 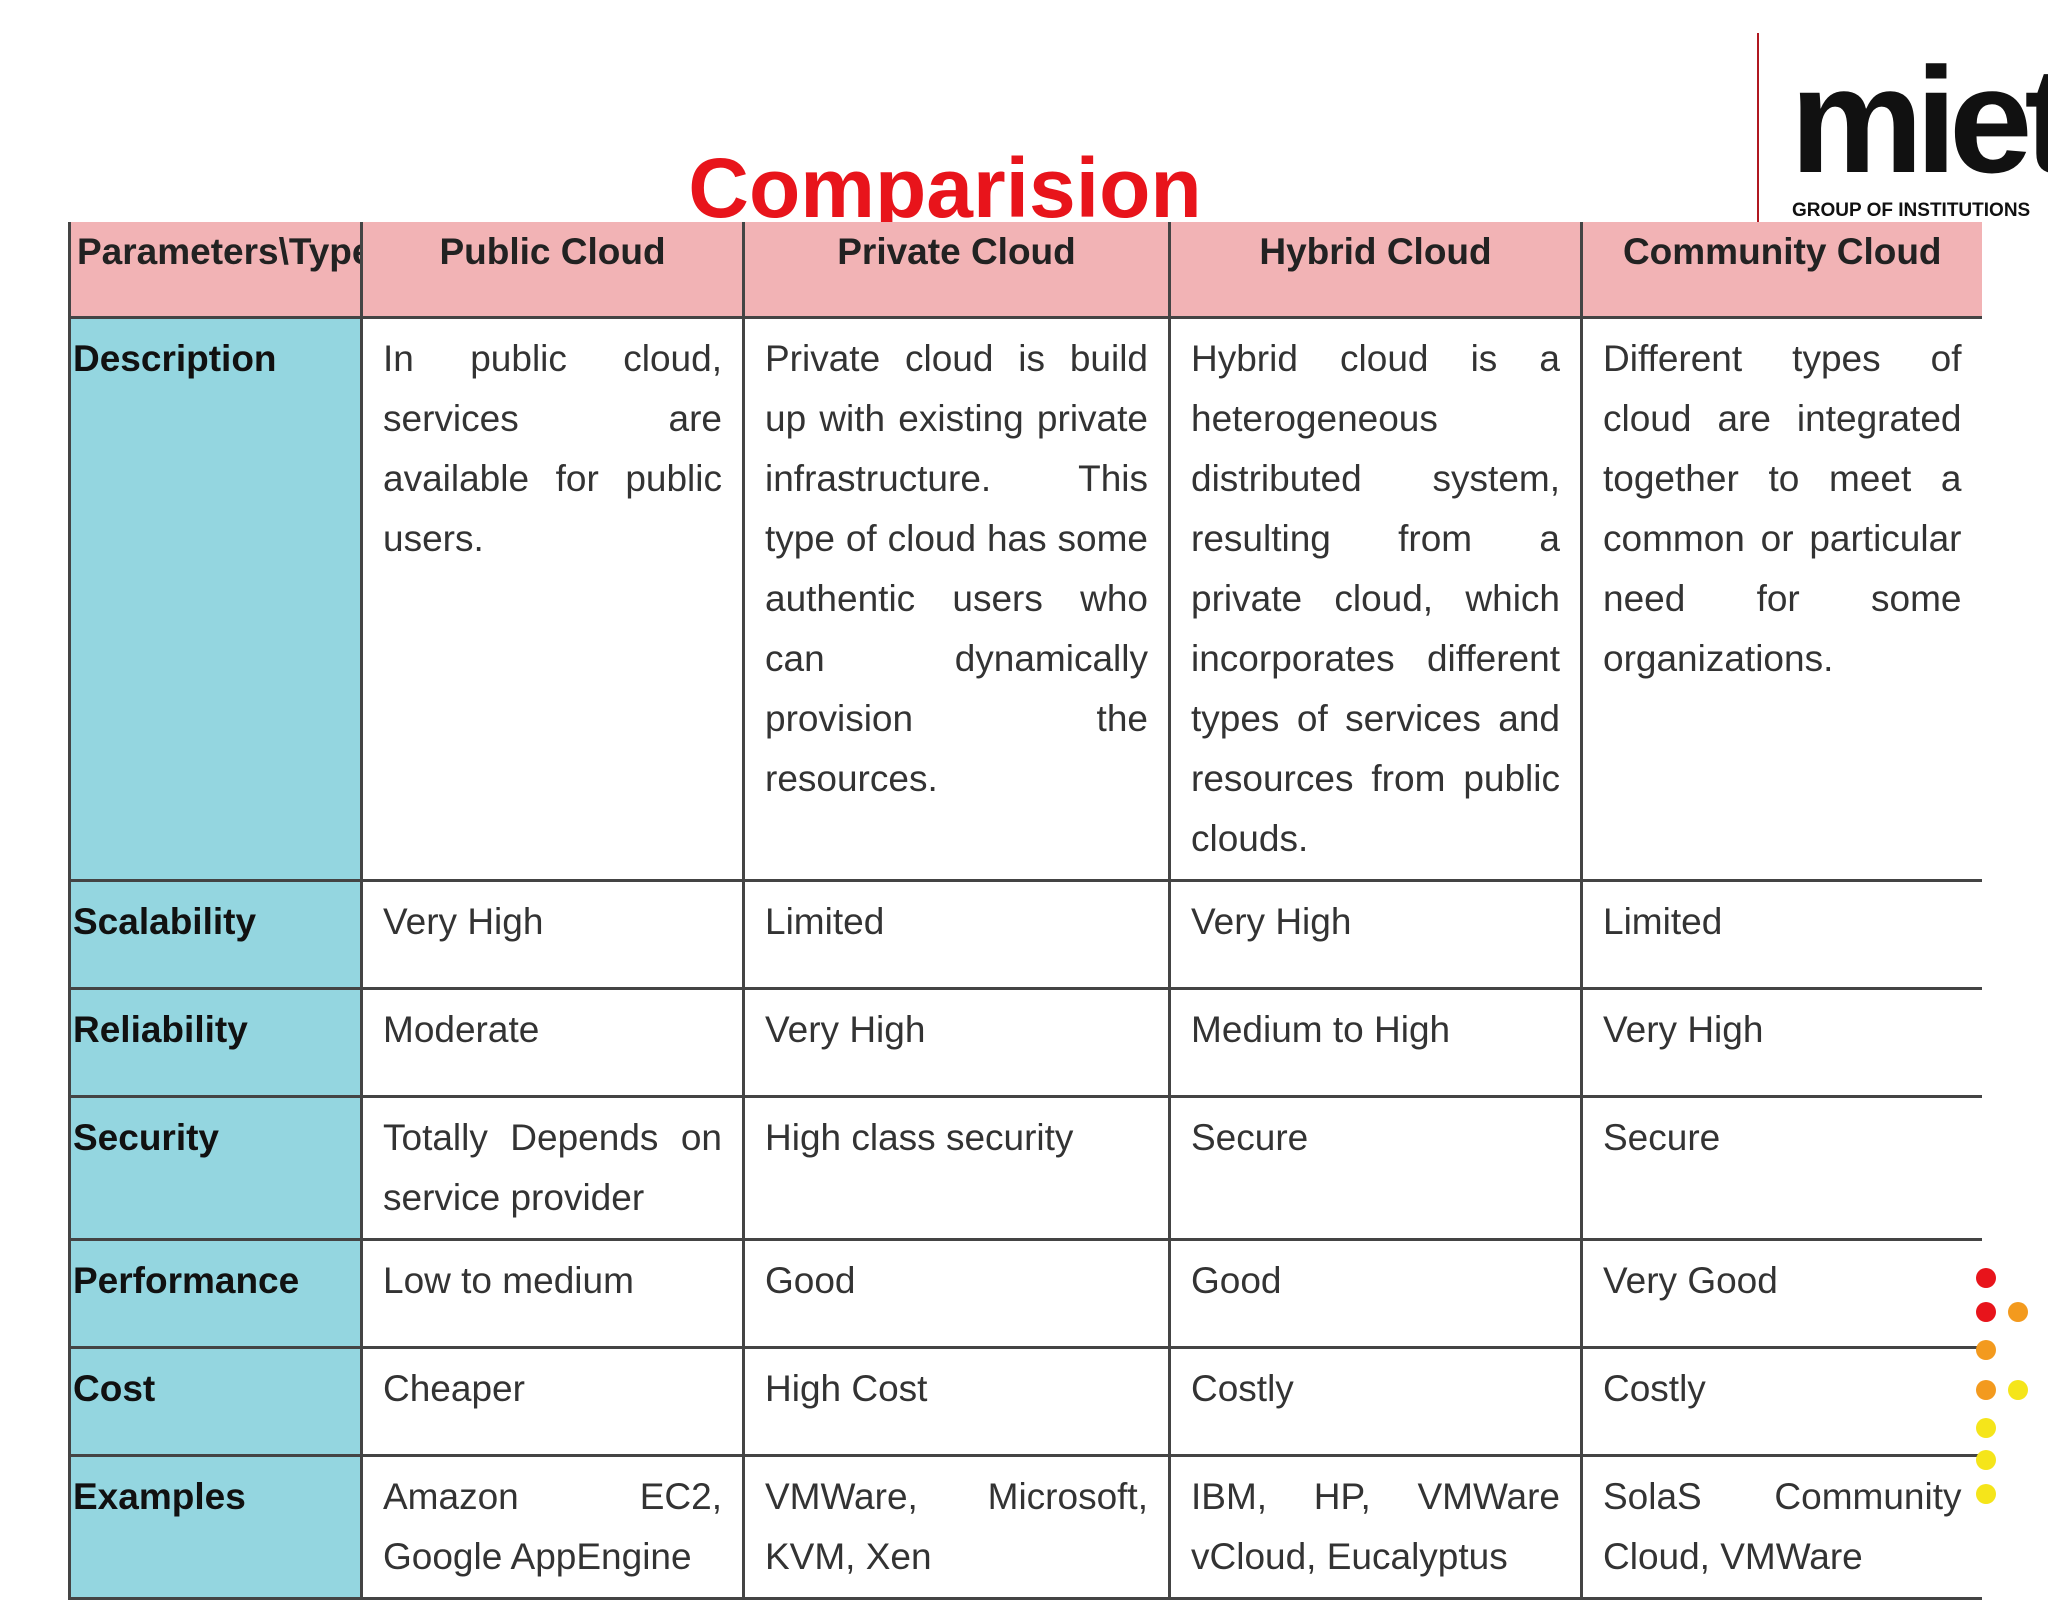 I want to click on table-cell: Low to medium, so click(x=552, y=1293).